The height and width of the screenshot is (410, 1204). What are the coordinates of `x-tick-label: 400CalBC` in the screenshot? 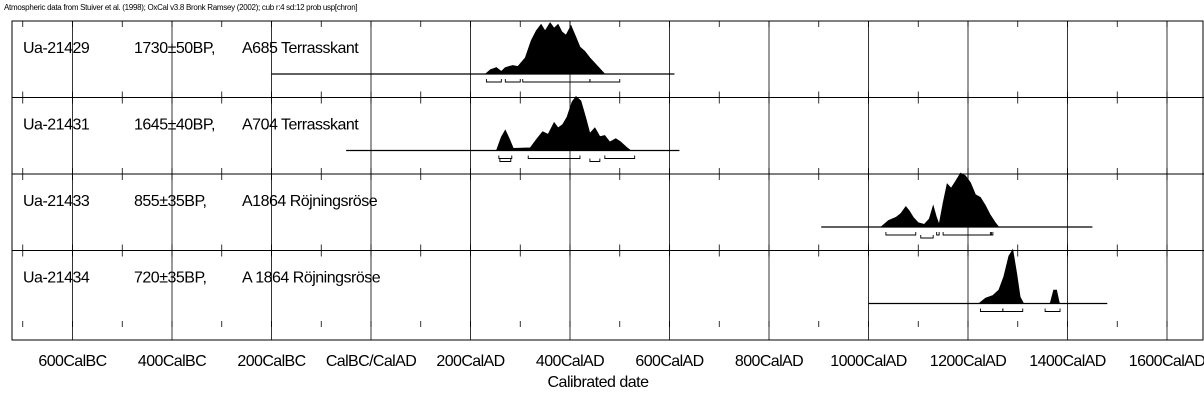 It's located at (172, 361).